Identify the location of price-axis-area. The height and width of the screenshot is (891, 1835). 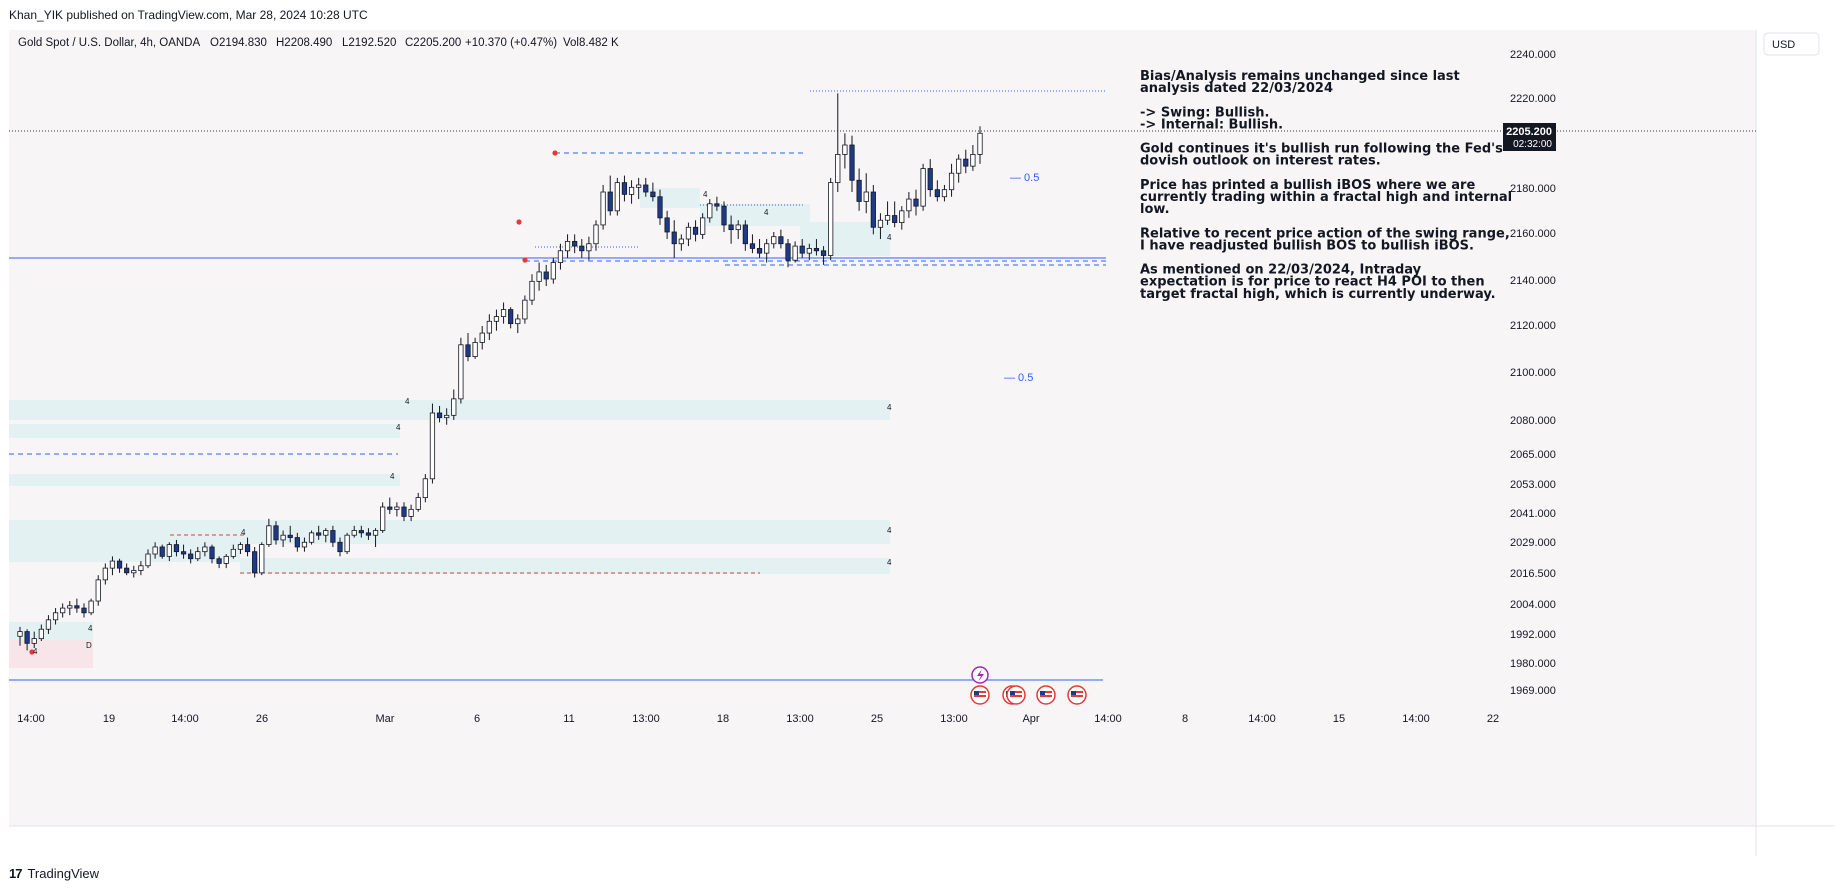
(1795, 428).